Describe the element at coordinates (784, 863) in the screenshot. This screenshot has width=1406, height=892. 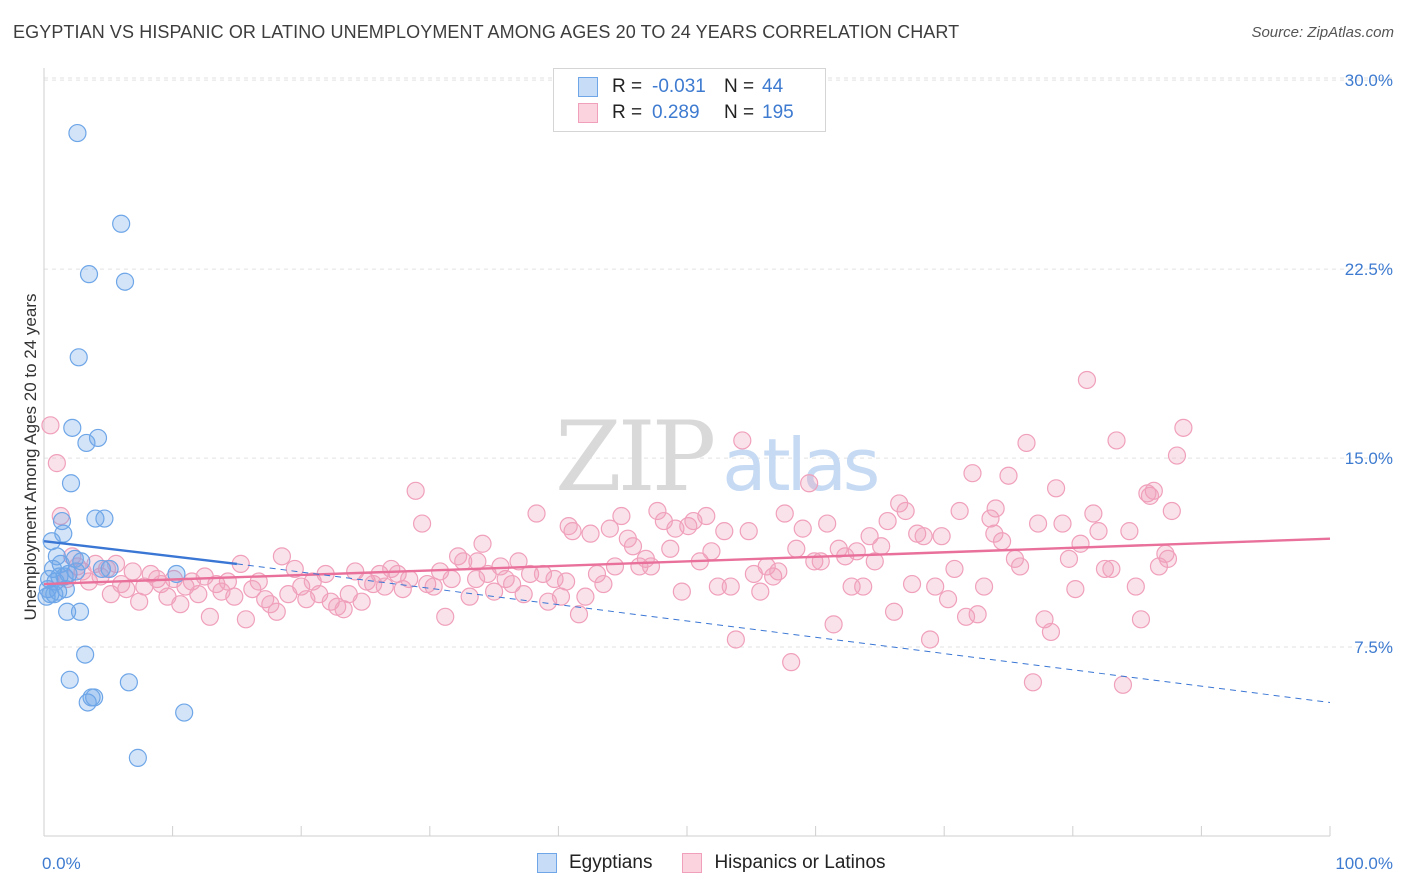
I see `legend-item-hispanics: Hispanics or Latinos` at that location.